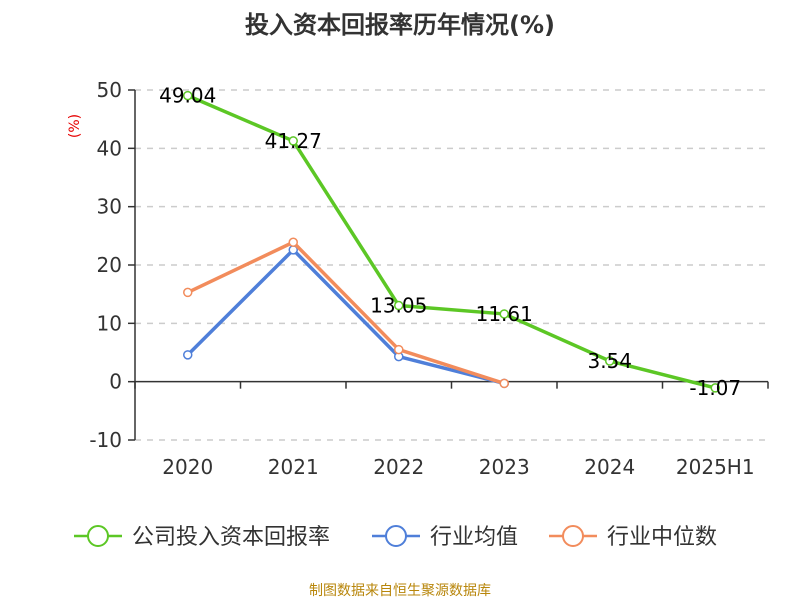  I want to click on y-tick-label: 20, so click(109, 265).